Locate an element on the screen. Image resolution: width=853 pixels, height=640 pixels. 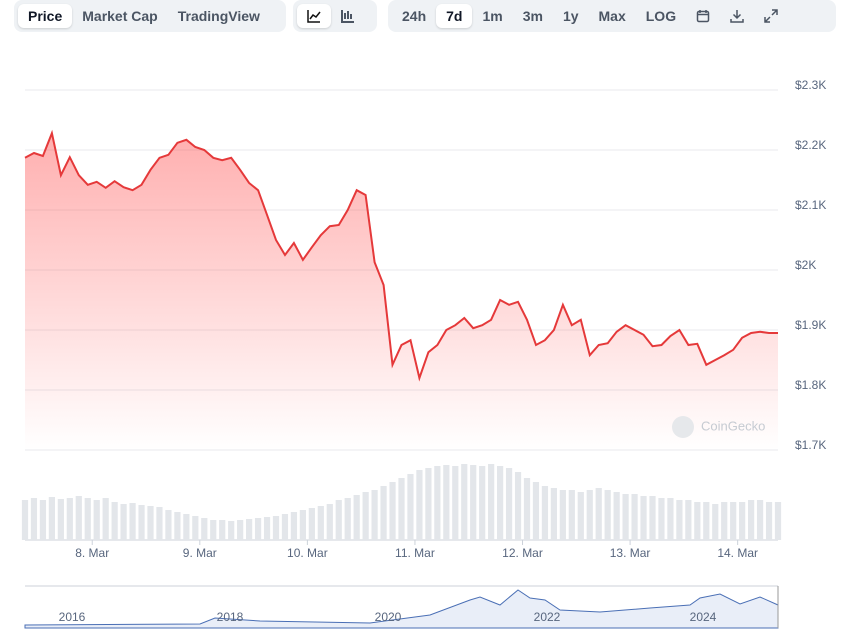
range-button: 24h is located at coordinates (414, 16).